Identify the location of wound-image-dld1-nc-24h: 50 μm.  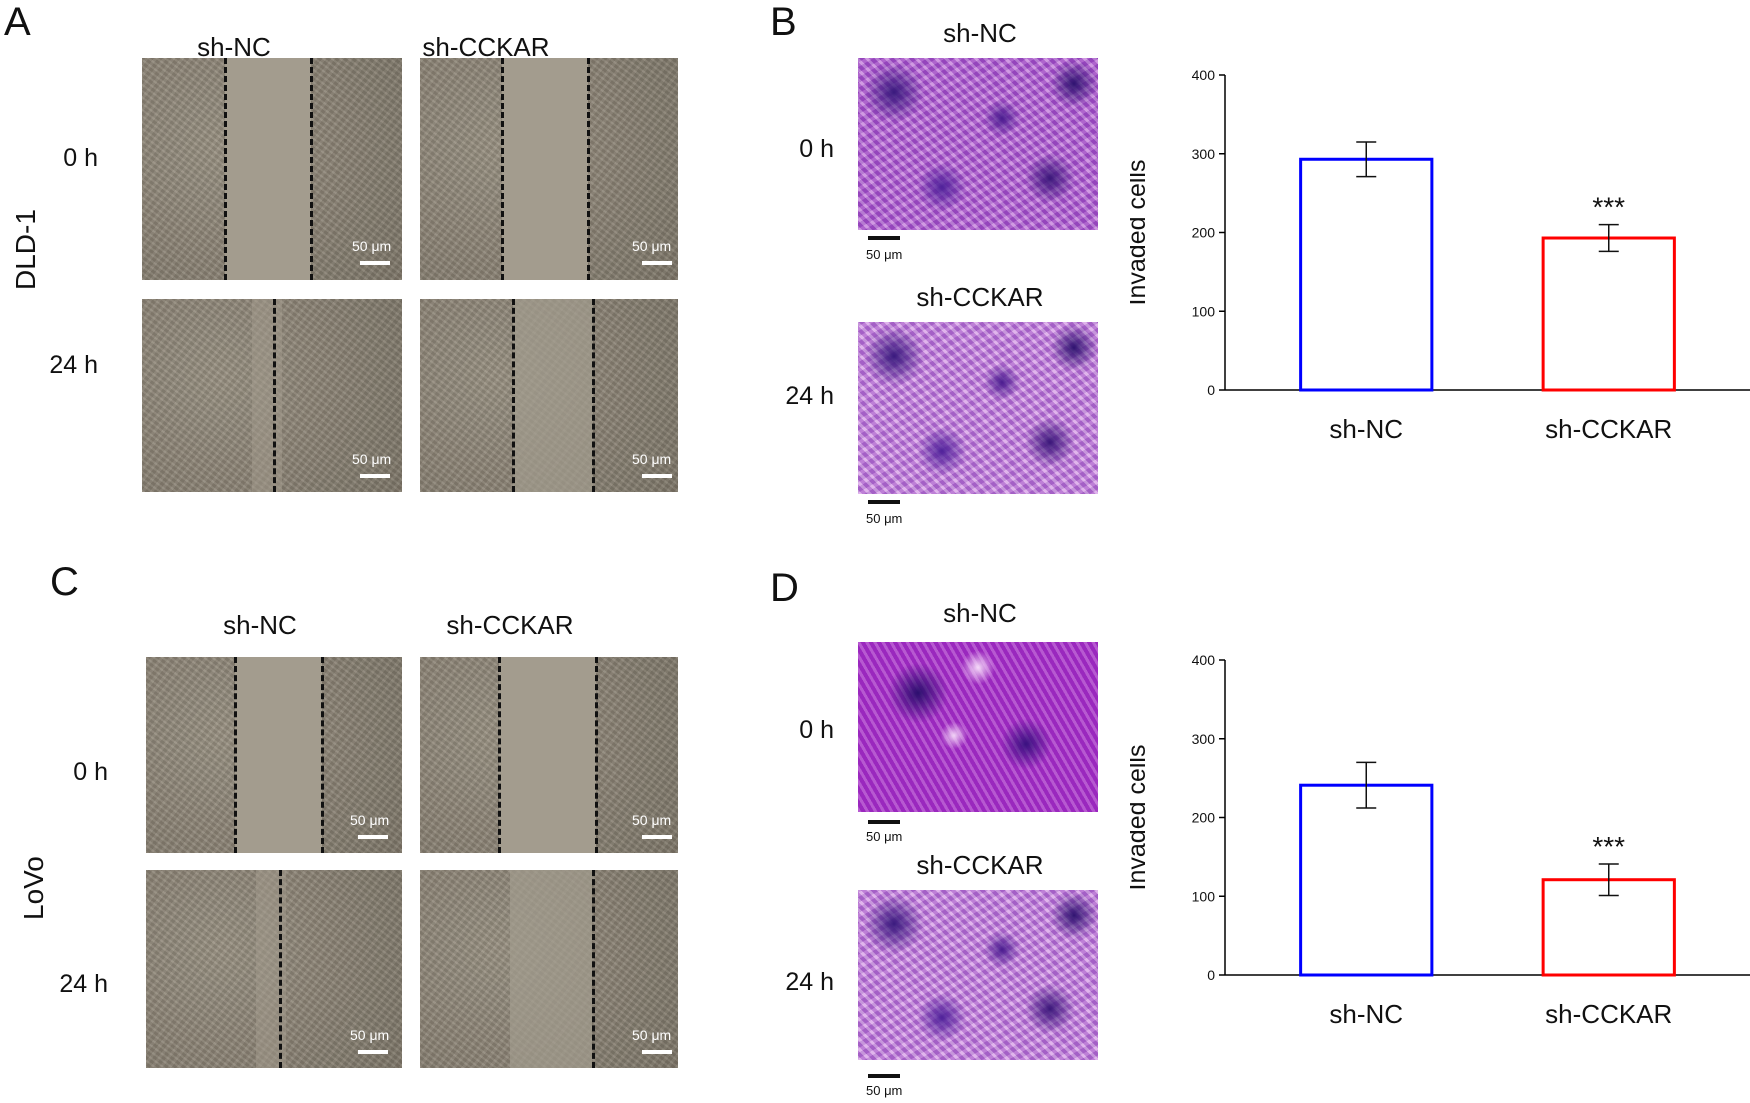
(272, 395).